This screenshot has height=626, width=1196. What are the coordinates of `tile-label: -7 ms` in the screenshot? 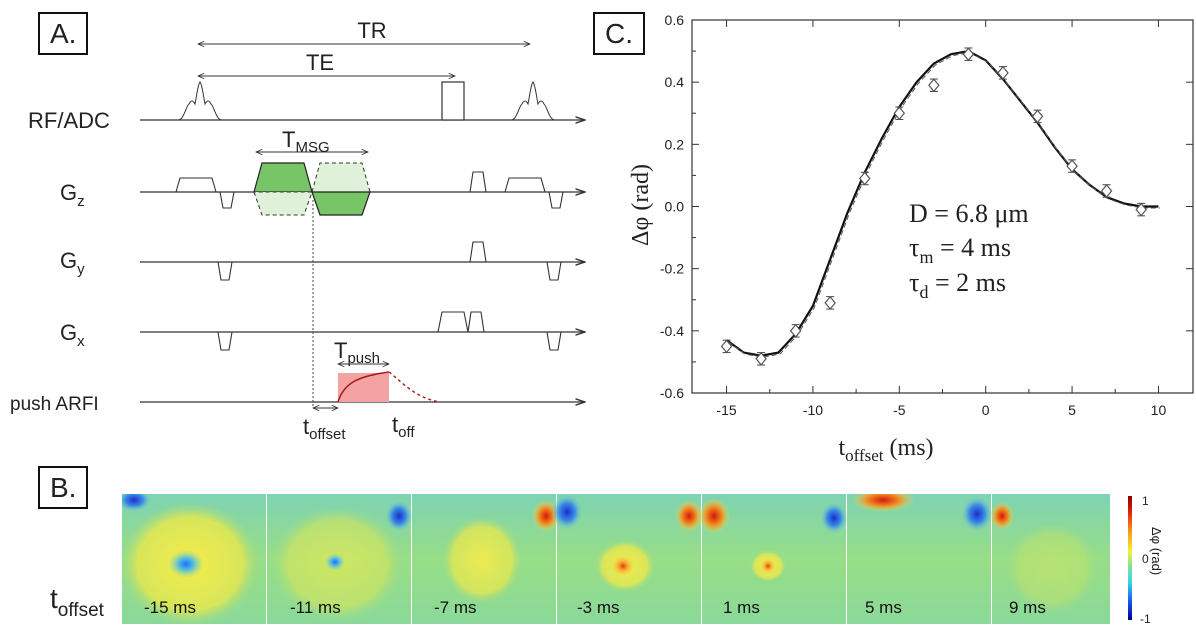 It's located at (455, 607).